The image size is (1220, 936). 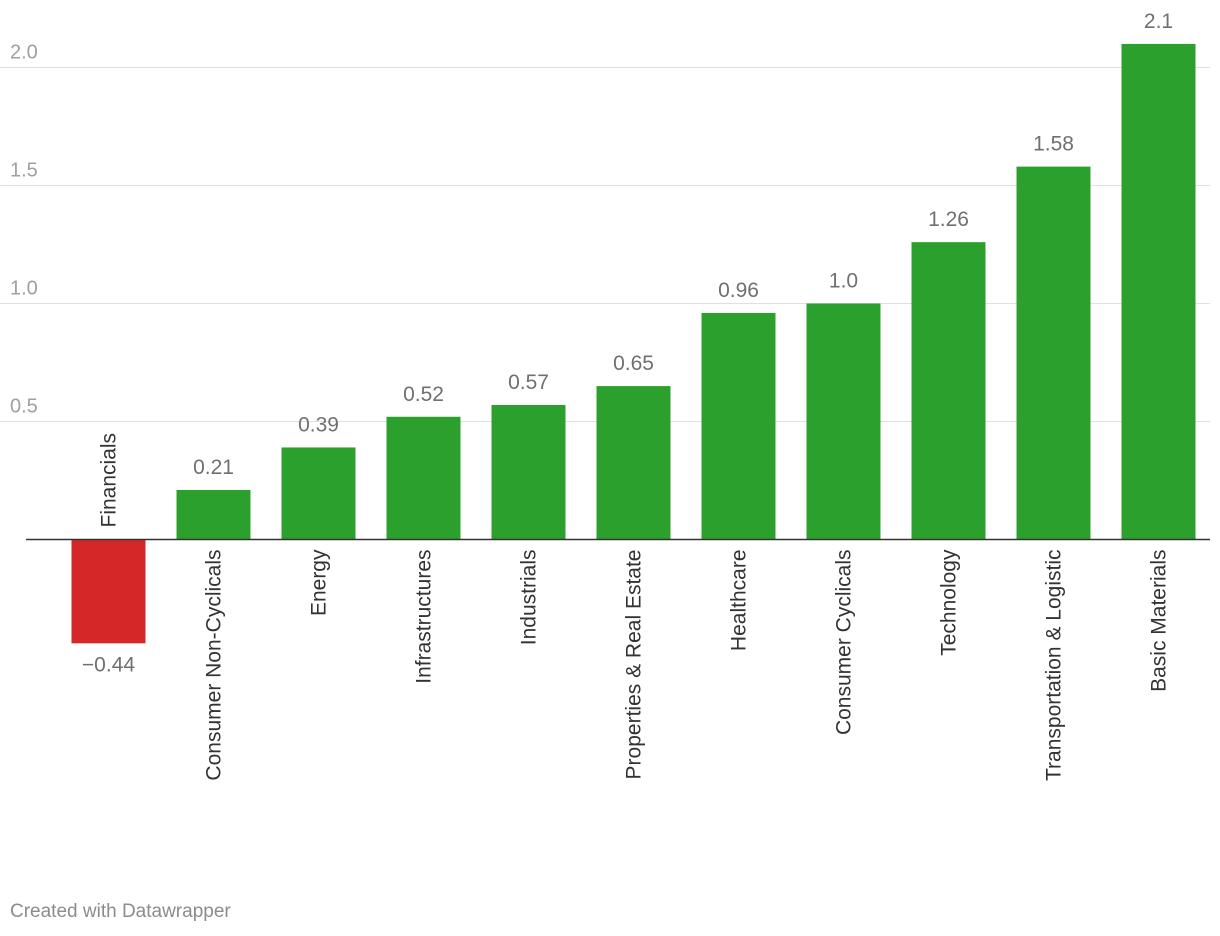 What do you see at coordinates (24, 289) in the screenshot?
I see `y-tick-label: 1.0` at bounding box center [24, 289].